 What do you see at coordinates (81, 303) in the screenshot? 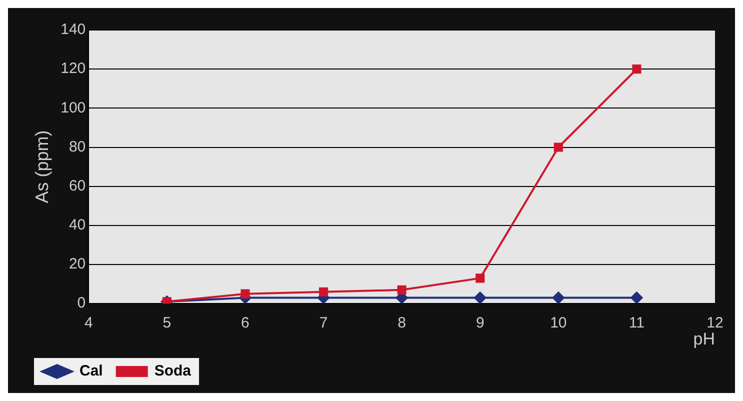
I see `y-tick-label: 0` at bounding box center [81, 303].